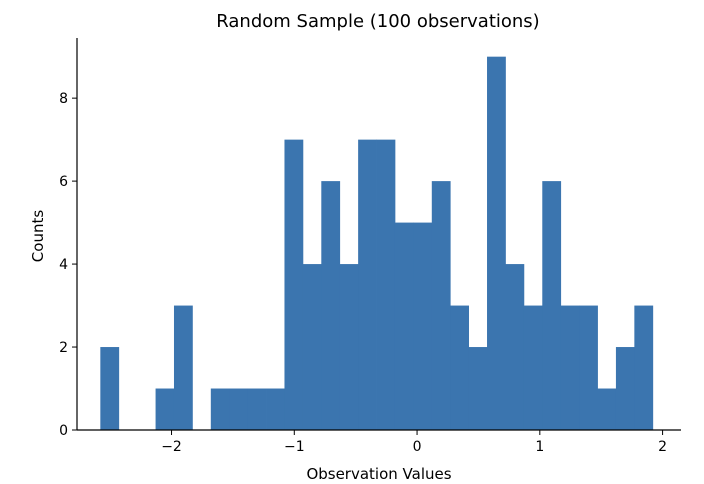 The width and height of the screenshot is (704, 484). What do you see at coordinates (377, 21) in the screenshot?
I see `chart-title: Random Sample (100 observations)` at bounding box center [377, 21].